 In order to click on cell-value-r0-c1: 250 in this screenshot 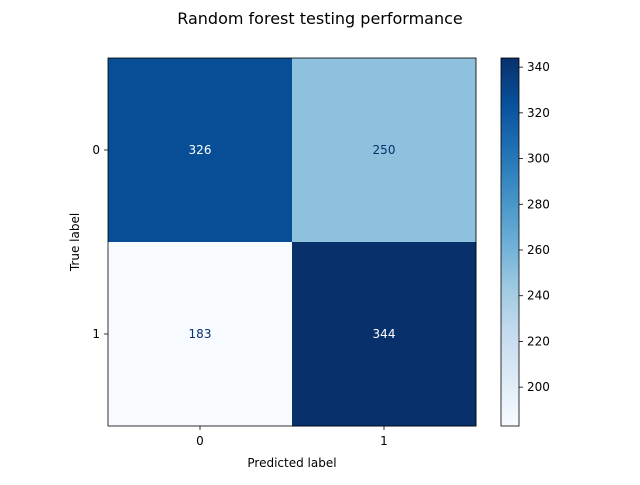, I will do `click(384, 150)`.